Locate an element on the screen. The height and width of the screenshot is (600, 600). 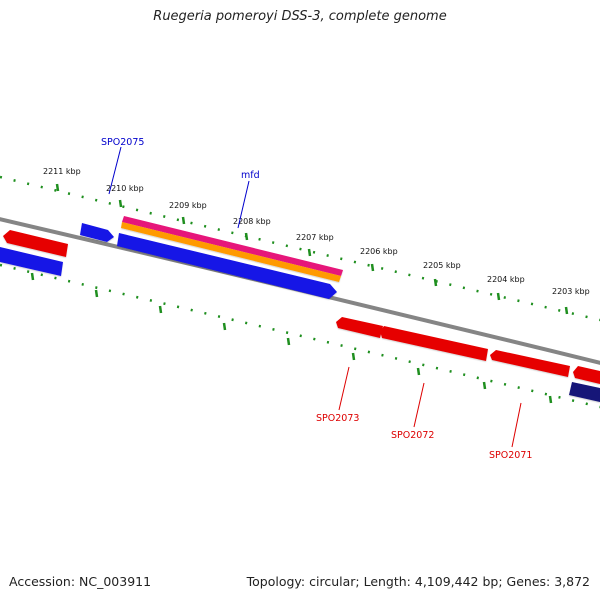
forward-strand-features is located at coordinates (211, 257).